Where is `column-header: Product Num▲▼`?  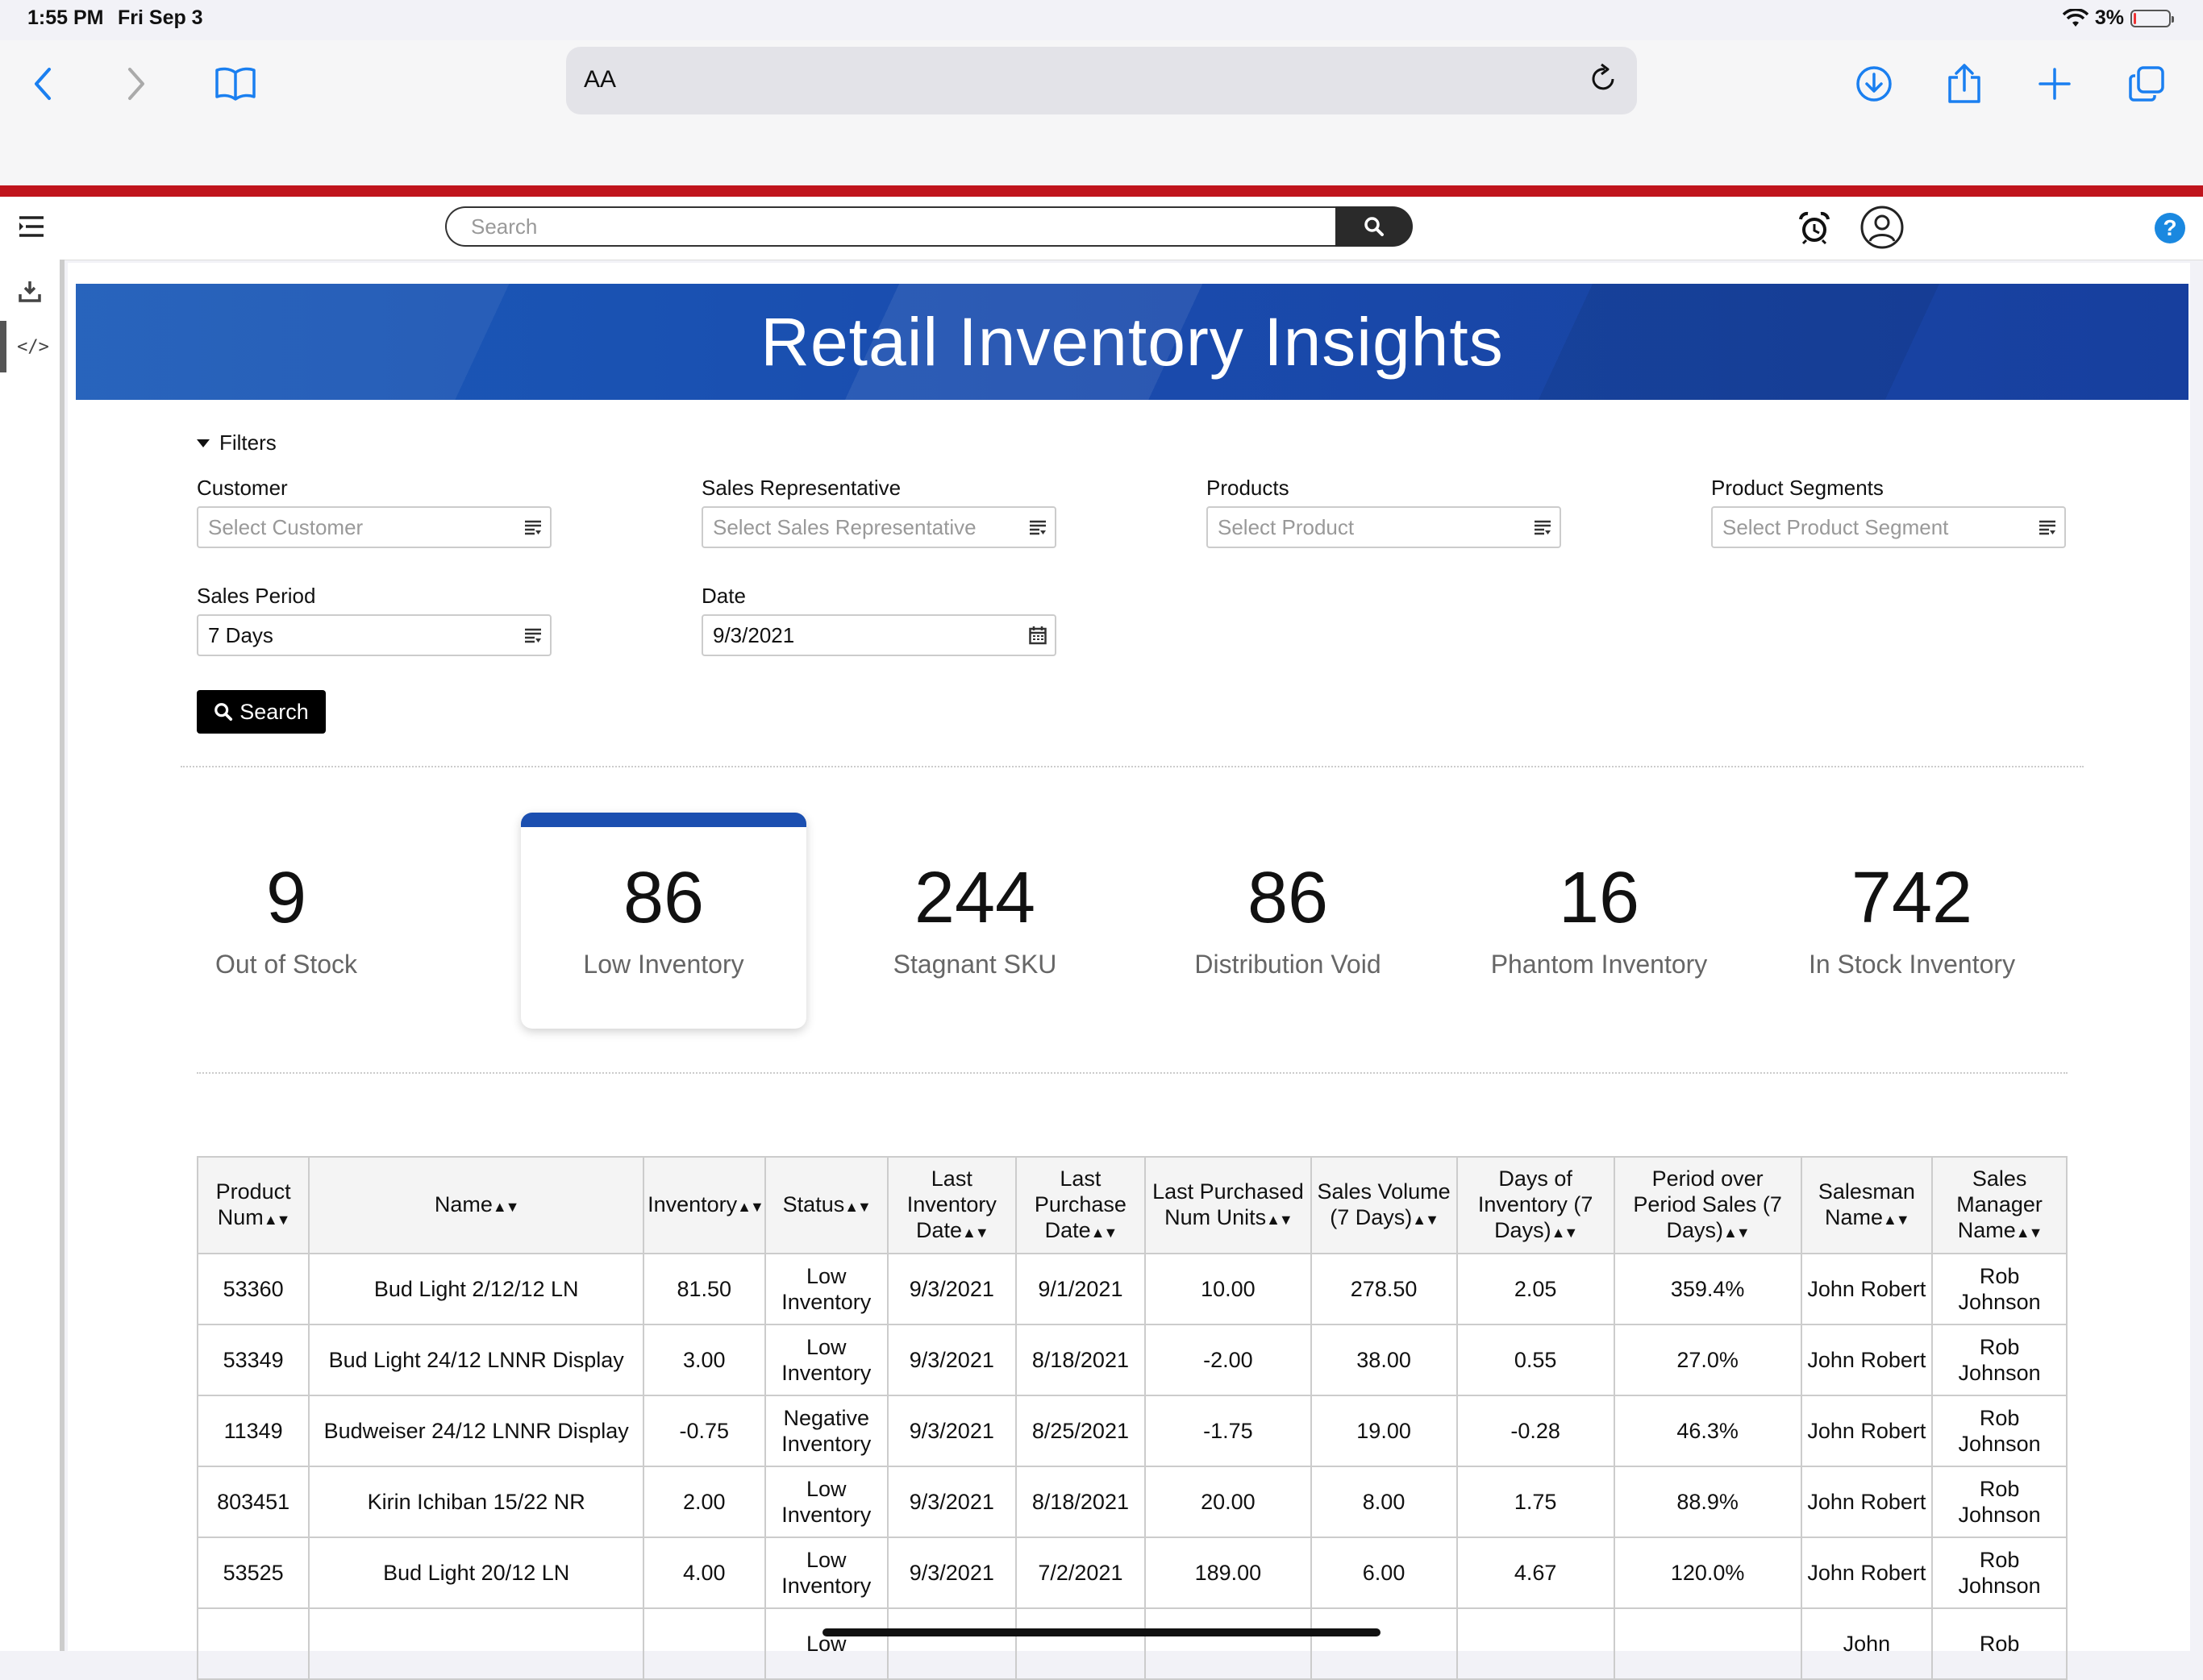 column-header: Product Num▲▼ is located at coordinates (253, 1205).